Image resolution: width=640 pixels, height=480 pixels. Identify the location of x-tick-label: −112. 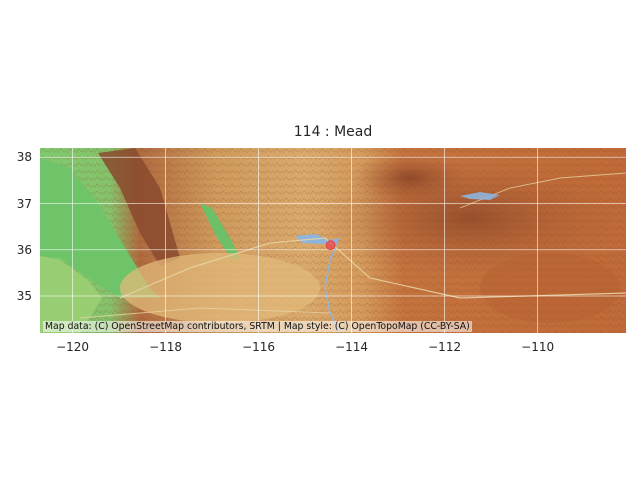
(445, 347).